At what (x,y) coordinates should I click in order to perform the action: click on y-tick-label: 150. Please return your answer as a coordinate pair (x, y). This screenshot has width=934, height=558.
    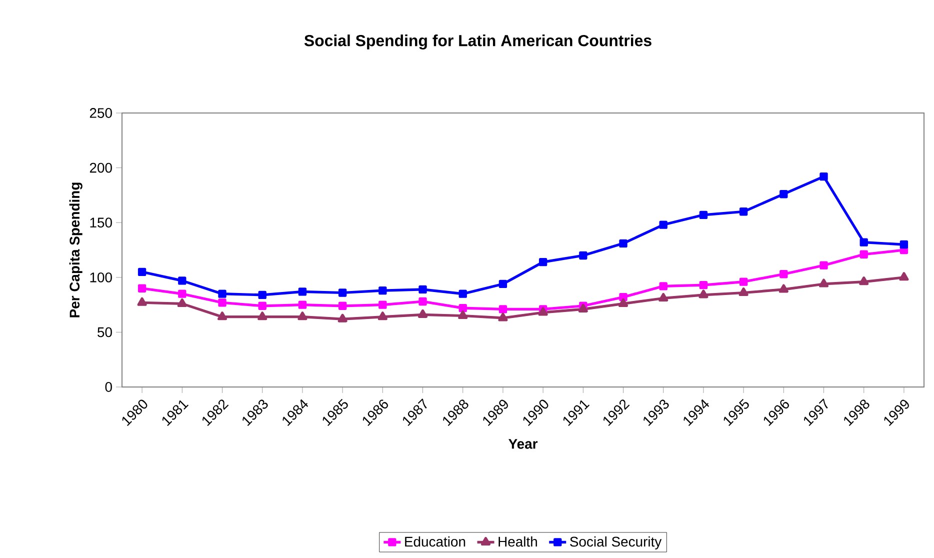
    Looking at the image, I should click on (101, 223).